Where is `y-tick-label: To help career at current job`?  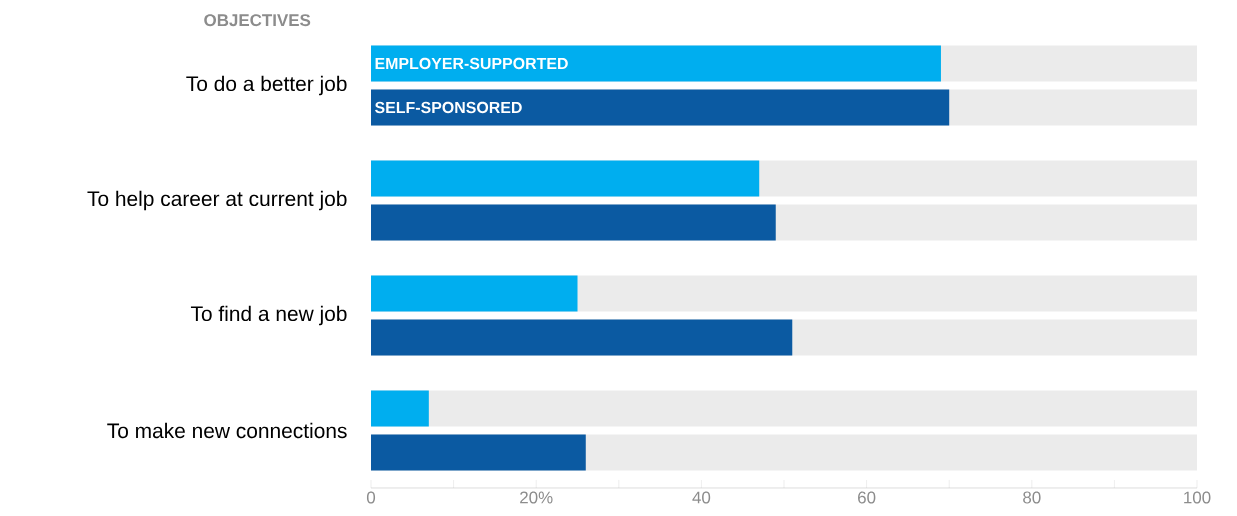
y-tick-label: To help career at current job is located at coordinates (217, 200).